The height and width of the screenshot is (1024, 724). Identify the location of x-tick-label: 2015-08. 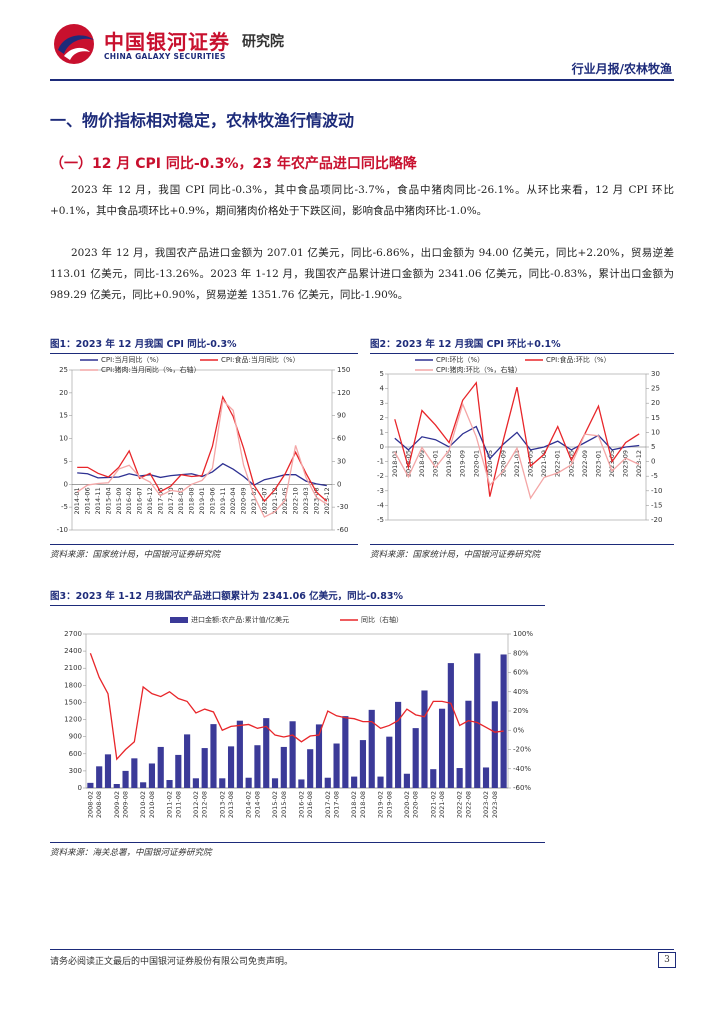
(284, 804).